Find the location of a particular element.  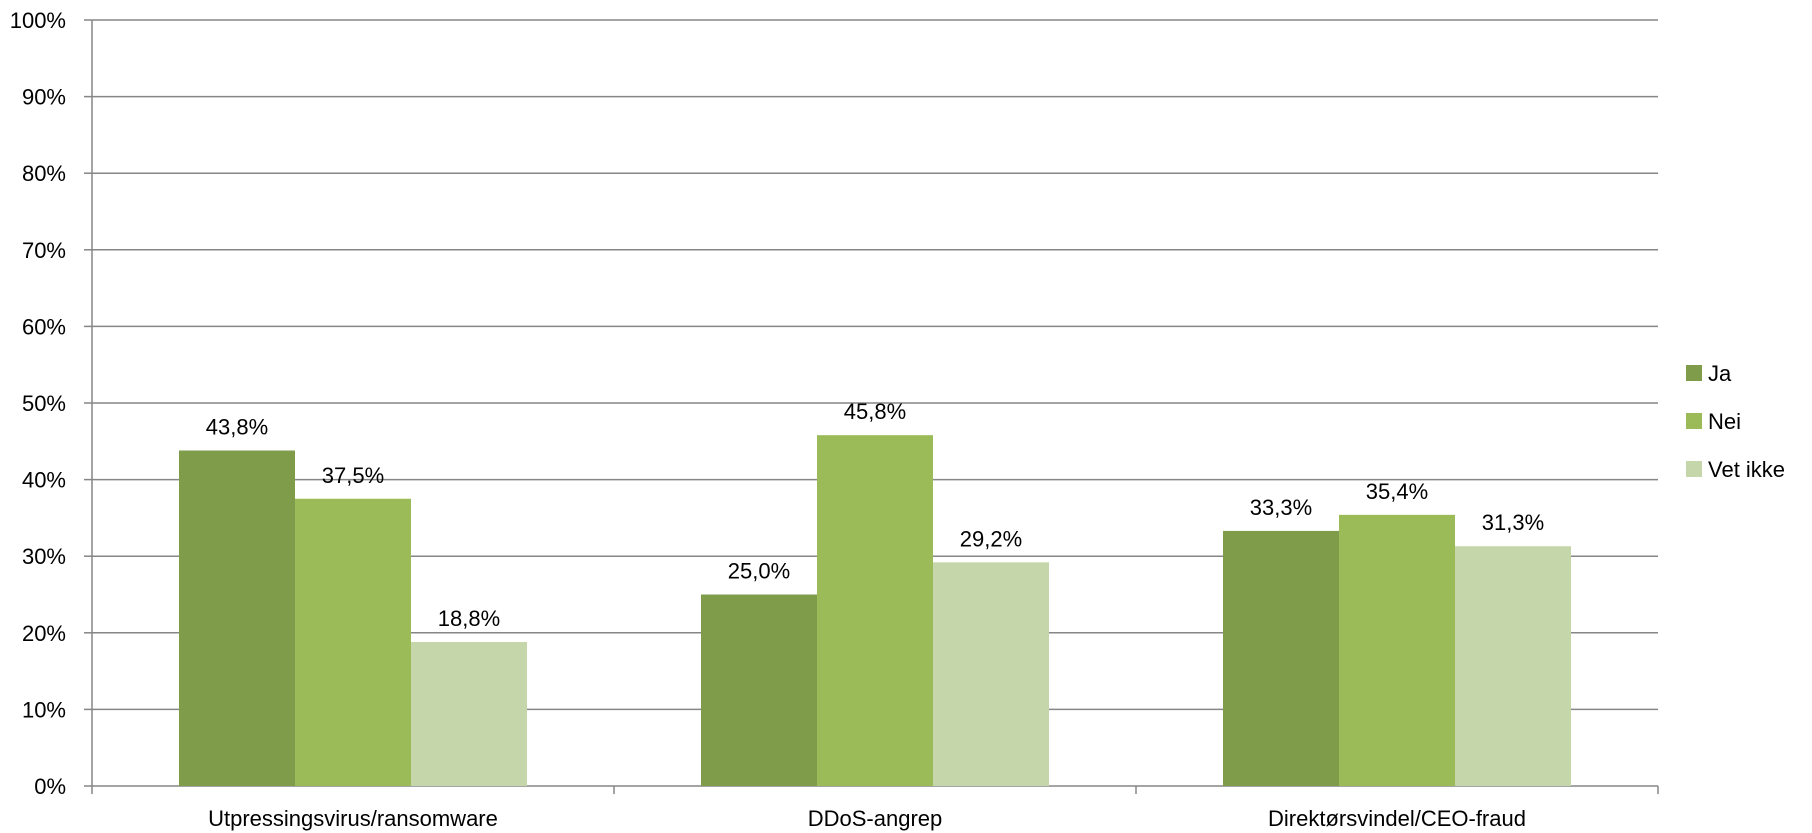

data-label: 45,8% is located at coordinates (875, 411).